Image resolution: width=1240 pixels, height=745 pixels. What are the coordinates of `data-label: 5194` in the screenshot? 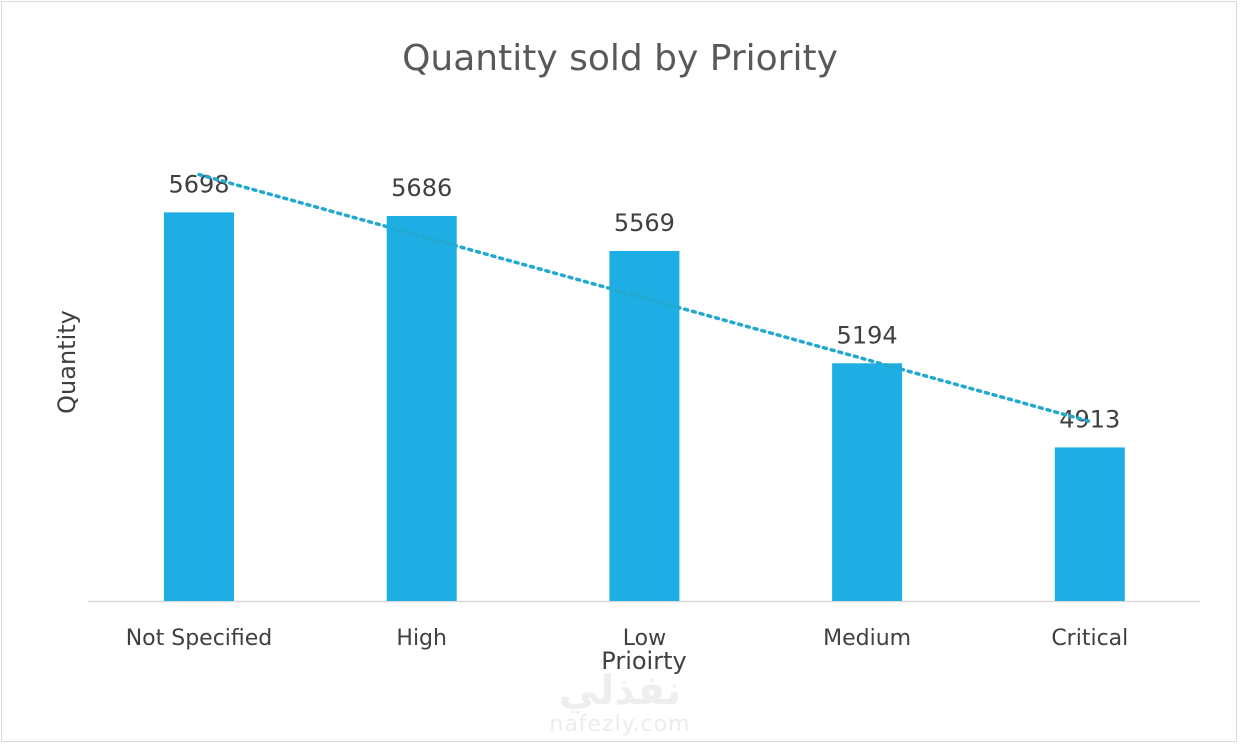 It's located at (867, 335).